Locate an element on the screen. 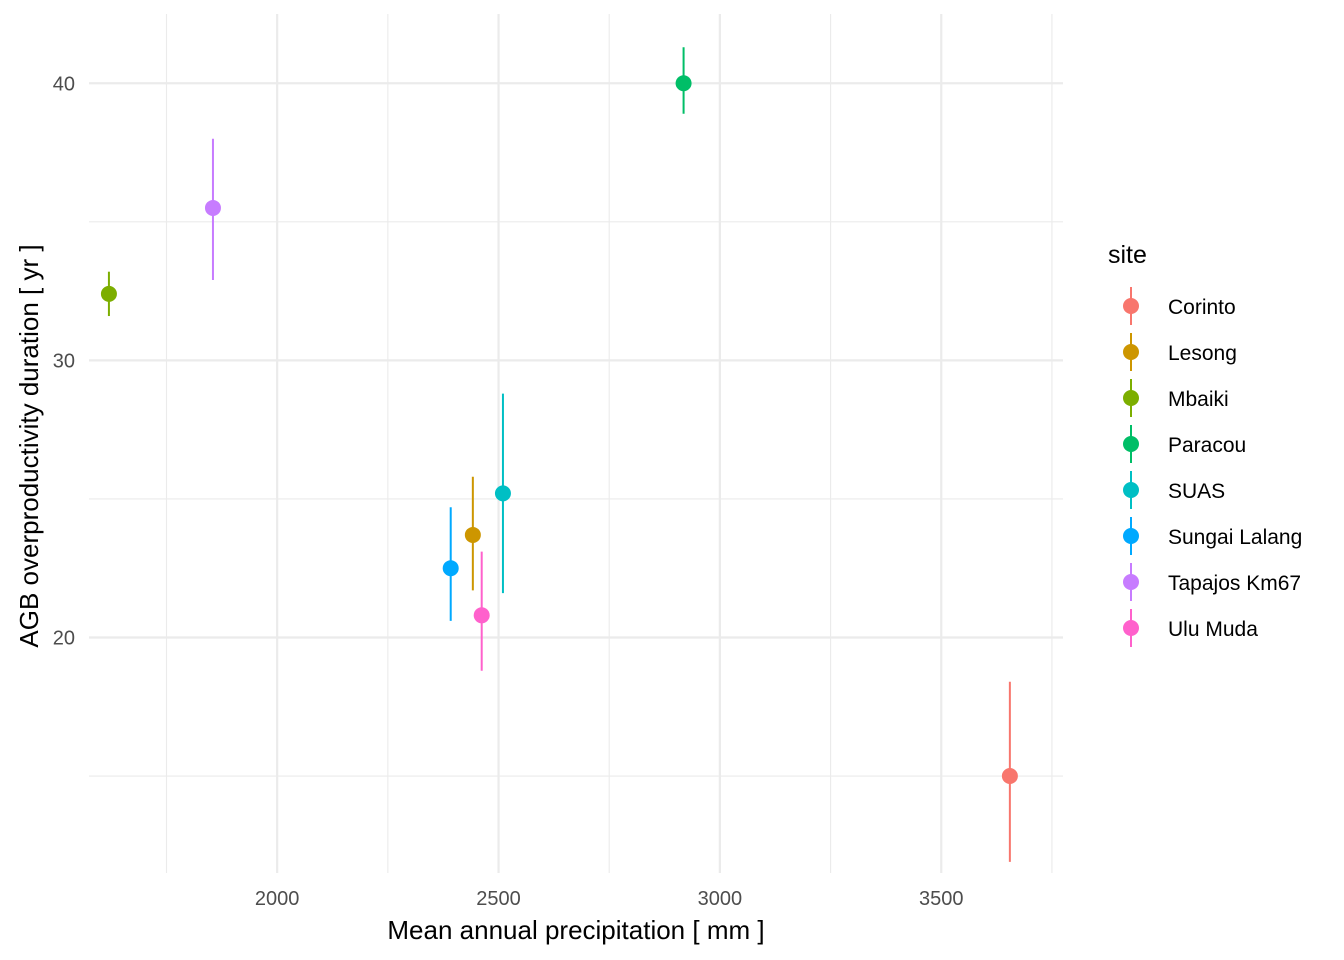 Image resolution: width=1344 pixels, height=960 pixels. legend-item-corinto: Corinto is located at coordinates (1179, 306).